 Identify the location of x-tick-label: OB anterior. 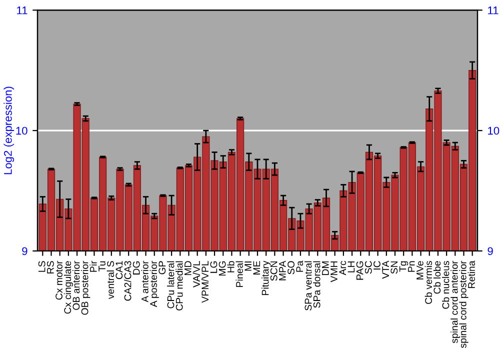
(76, 285).